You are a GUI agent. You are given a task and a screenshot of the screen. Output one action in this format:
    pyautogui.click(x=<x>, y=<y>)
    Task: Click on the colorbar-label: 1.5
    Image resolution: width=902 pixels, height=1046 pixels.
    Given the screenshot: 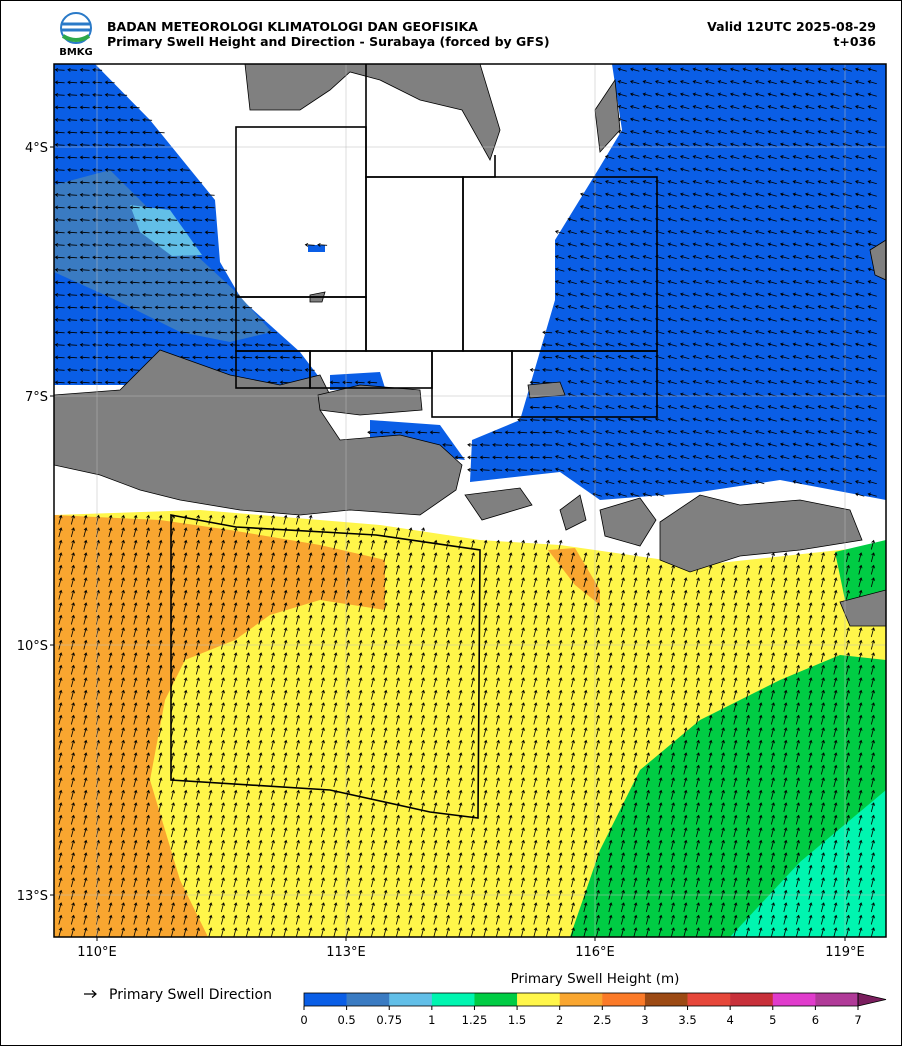 What is the action you would take?
    pyautogui.click(x=517, y=1020)
    